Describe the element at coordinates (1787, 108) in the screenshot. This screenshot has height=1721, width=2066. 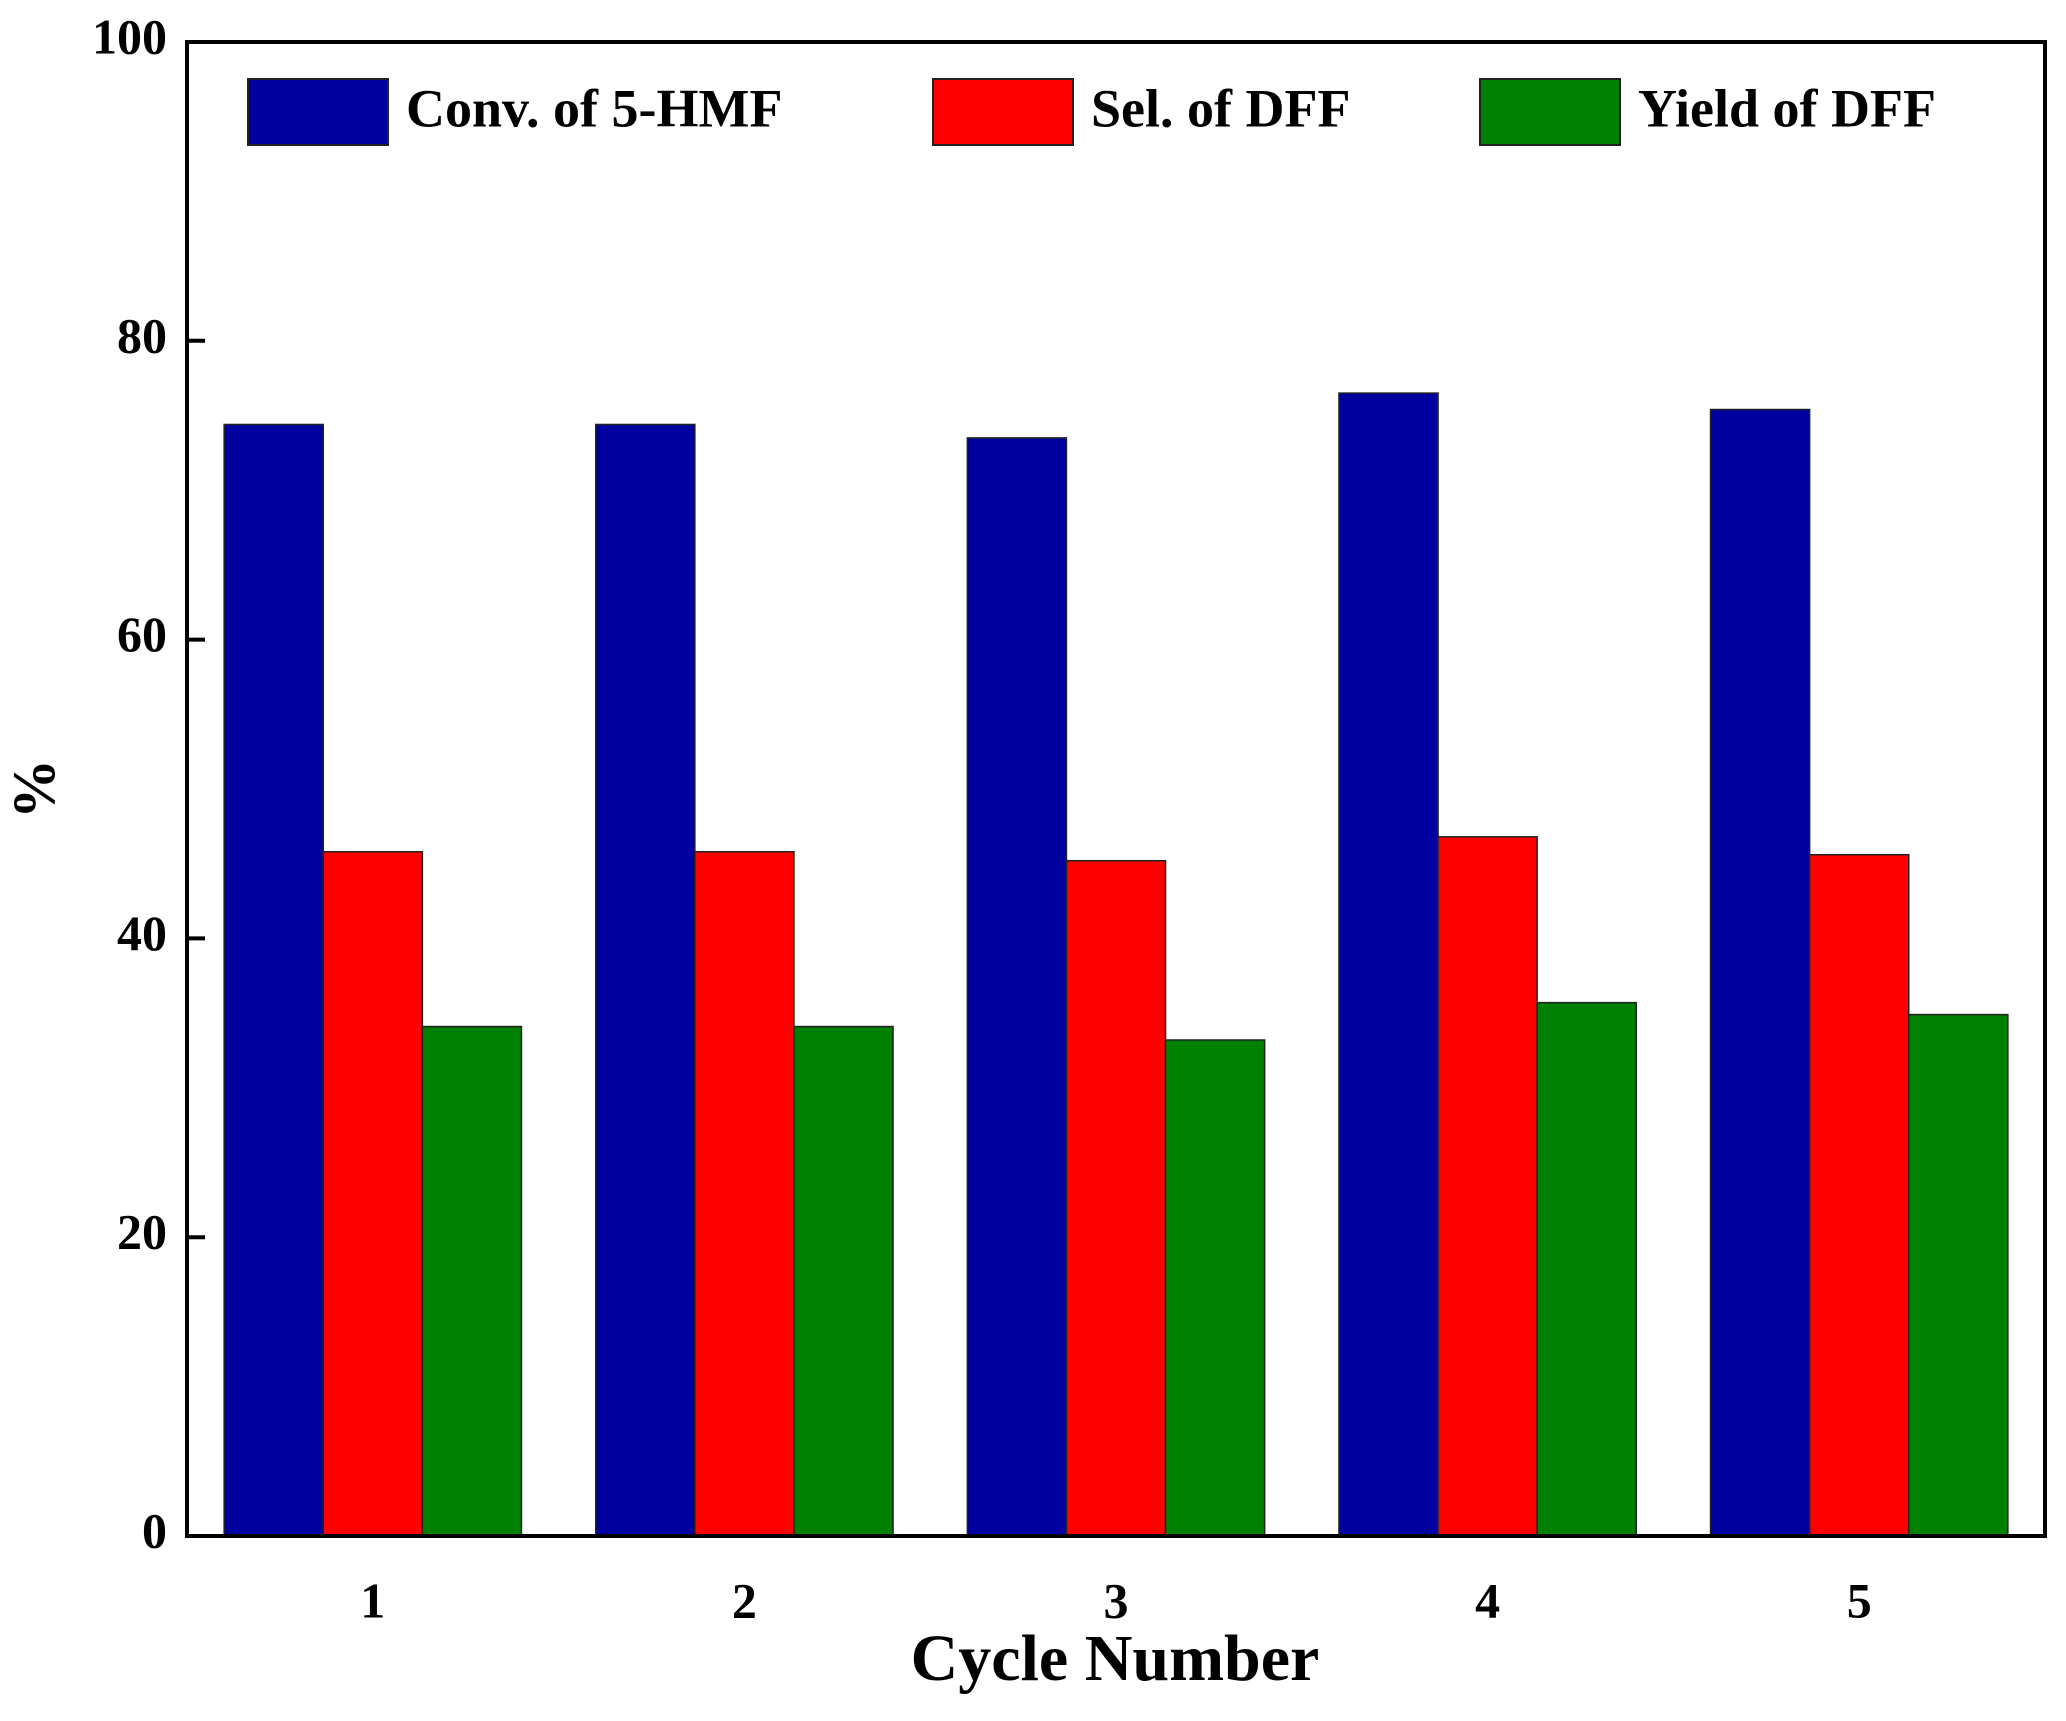
I see `legend-label: Yield of DFF` at that location.